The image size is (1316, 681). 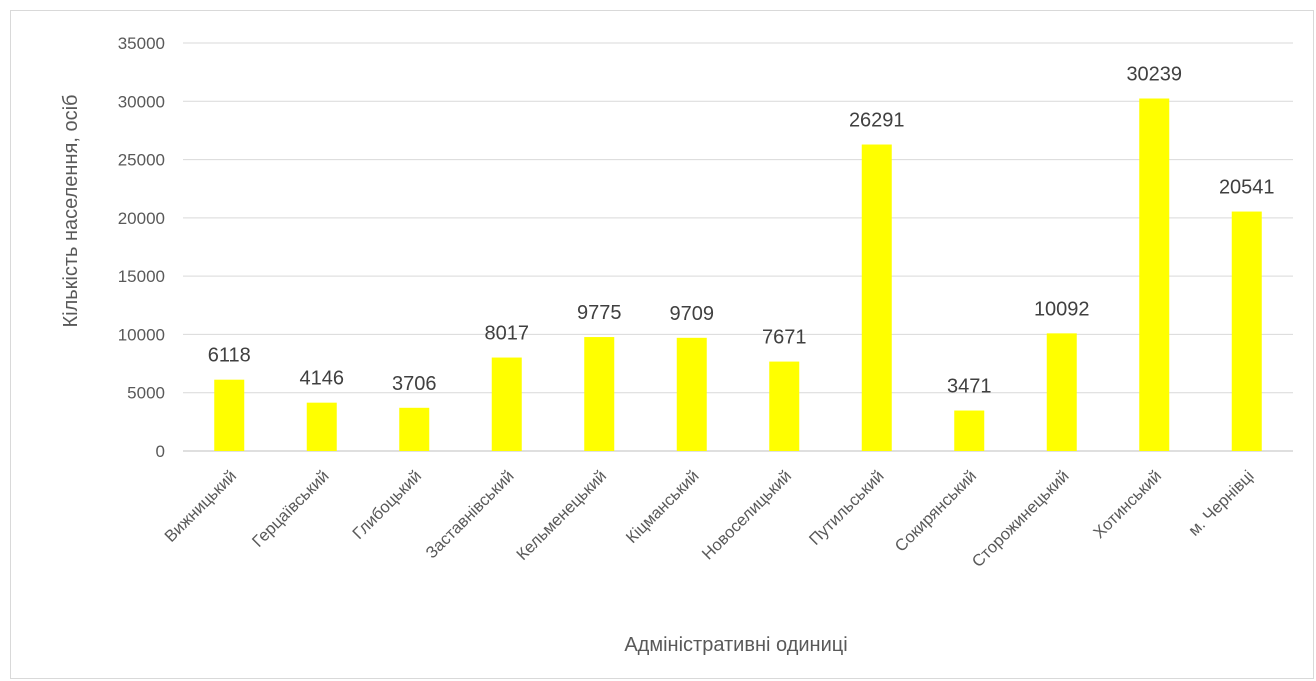 I want to click on data-label: 10092, so click(x=1062, y=309).